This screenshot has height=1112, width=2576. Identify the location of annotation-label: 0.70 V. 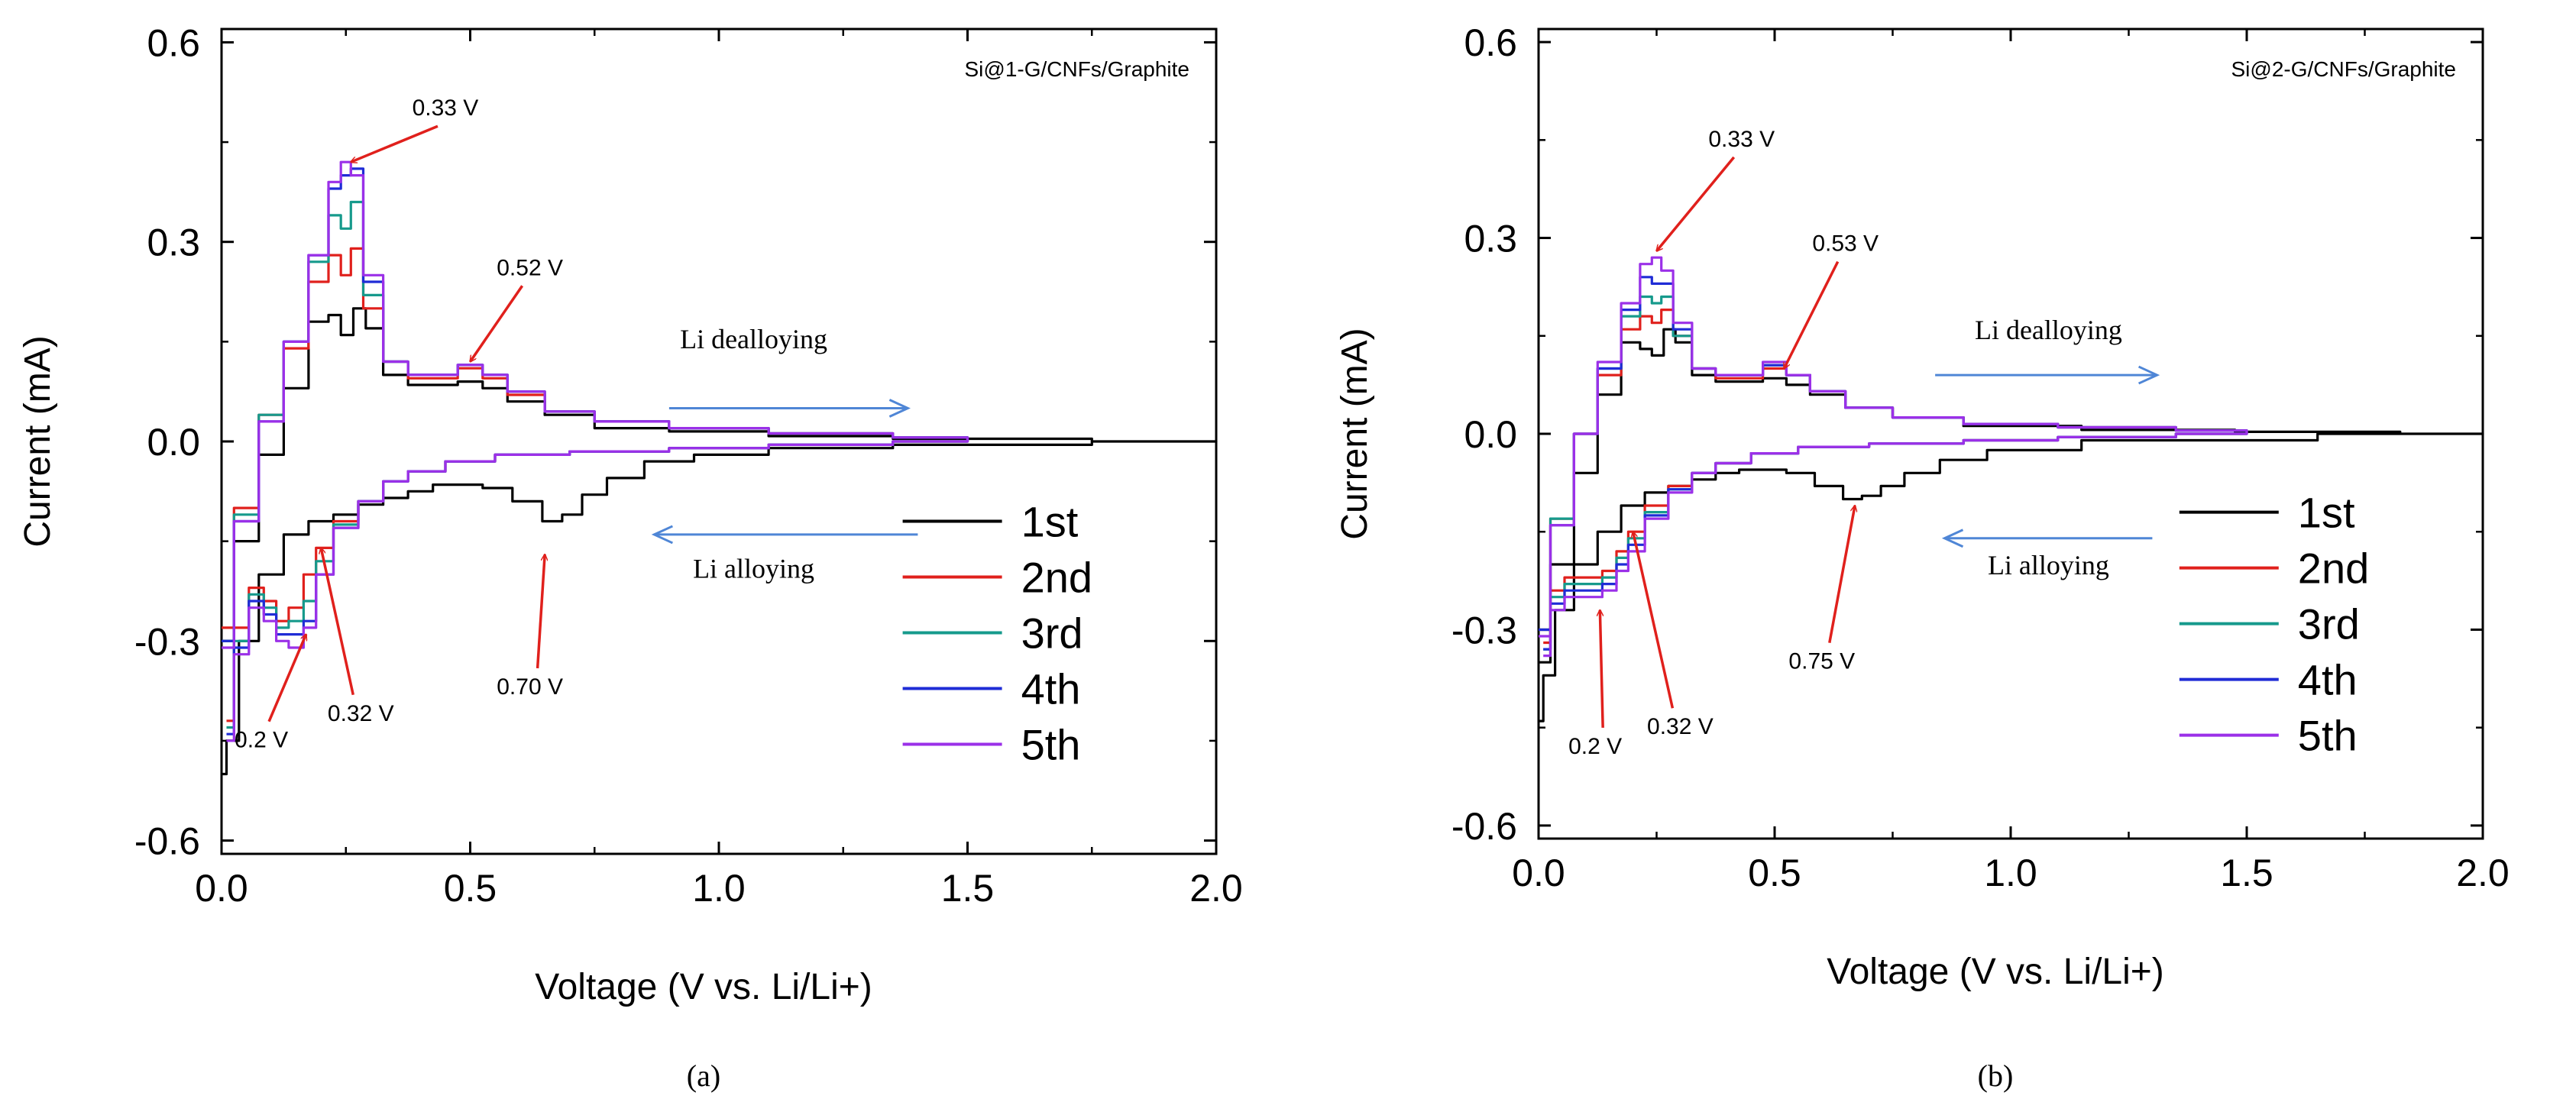
(530, 687).